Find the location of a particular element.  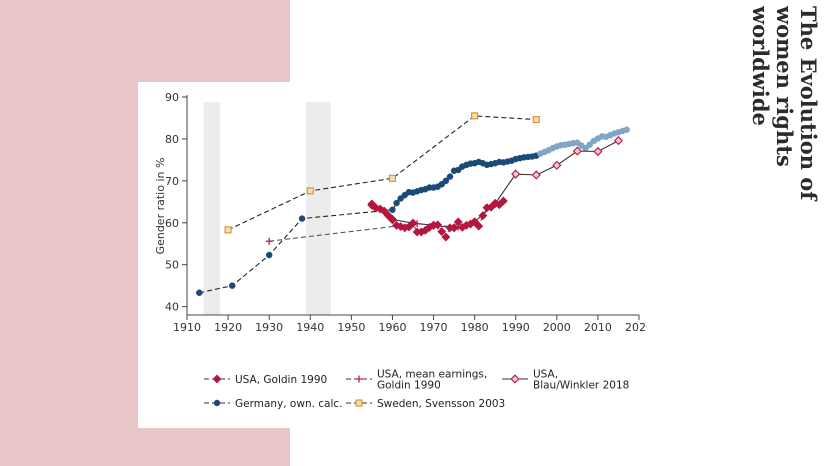

legend-label-2-1: Blau/Winkler 2018 is located at coordinates (581, 386).